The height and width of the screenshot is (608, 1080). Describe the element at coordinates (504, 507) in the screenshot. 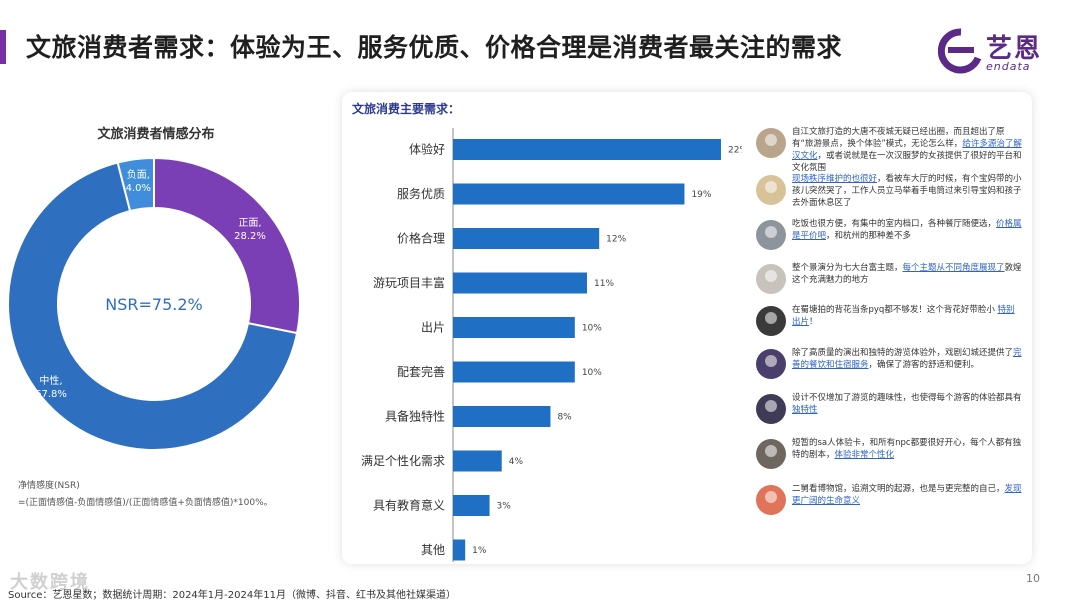

I see `bar-value-label: 3%` at that location.